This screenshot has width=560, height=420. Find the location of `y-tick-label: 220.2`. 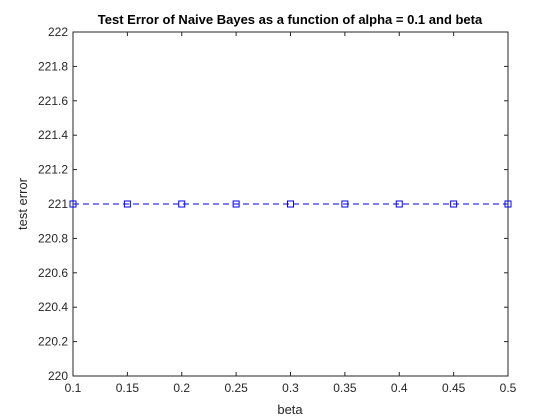

y-tick-label: 220.2 is located at coordinates (53, 342).